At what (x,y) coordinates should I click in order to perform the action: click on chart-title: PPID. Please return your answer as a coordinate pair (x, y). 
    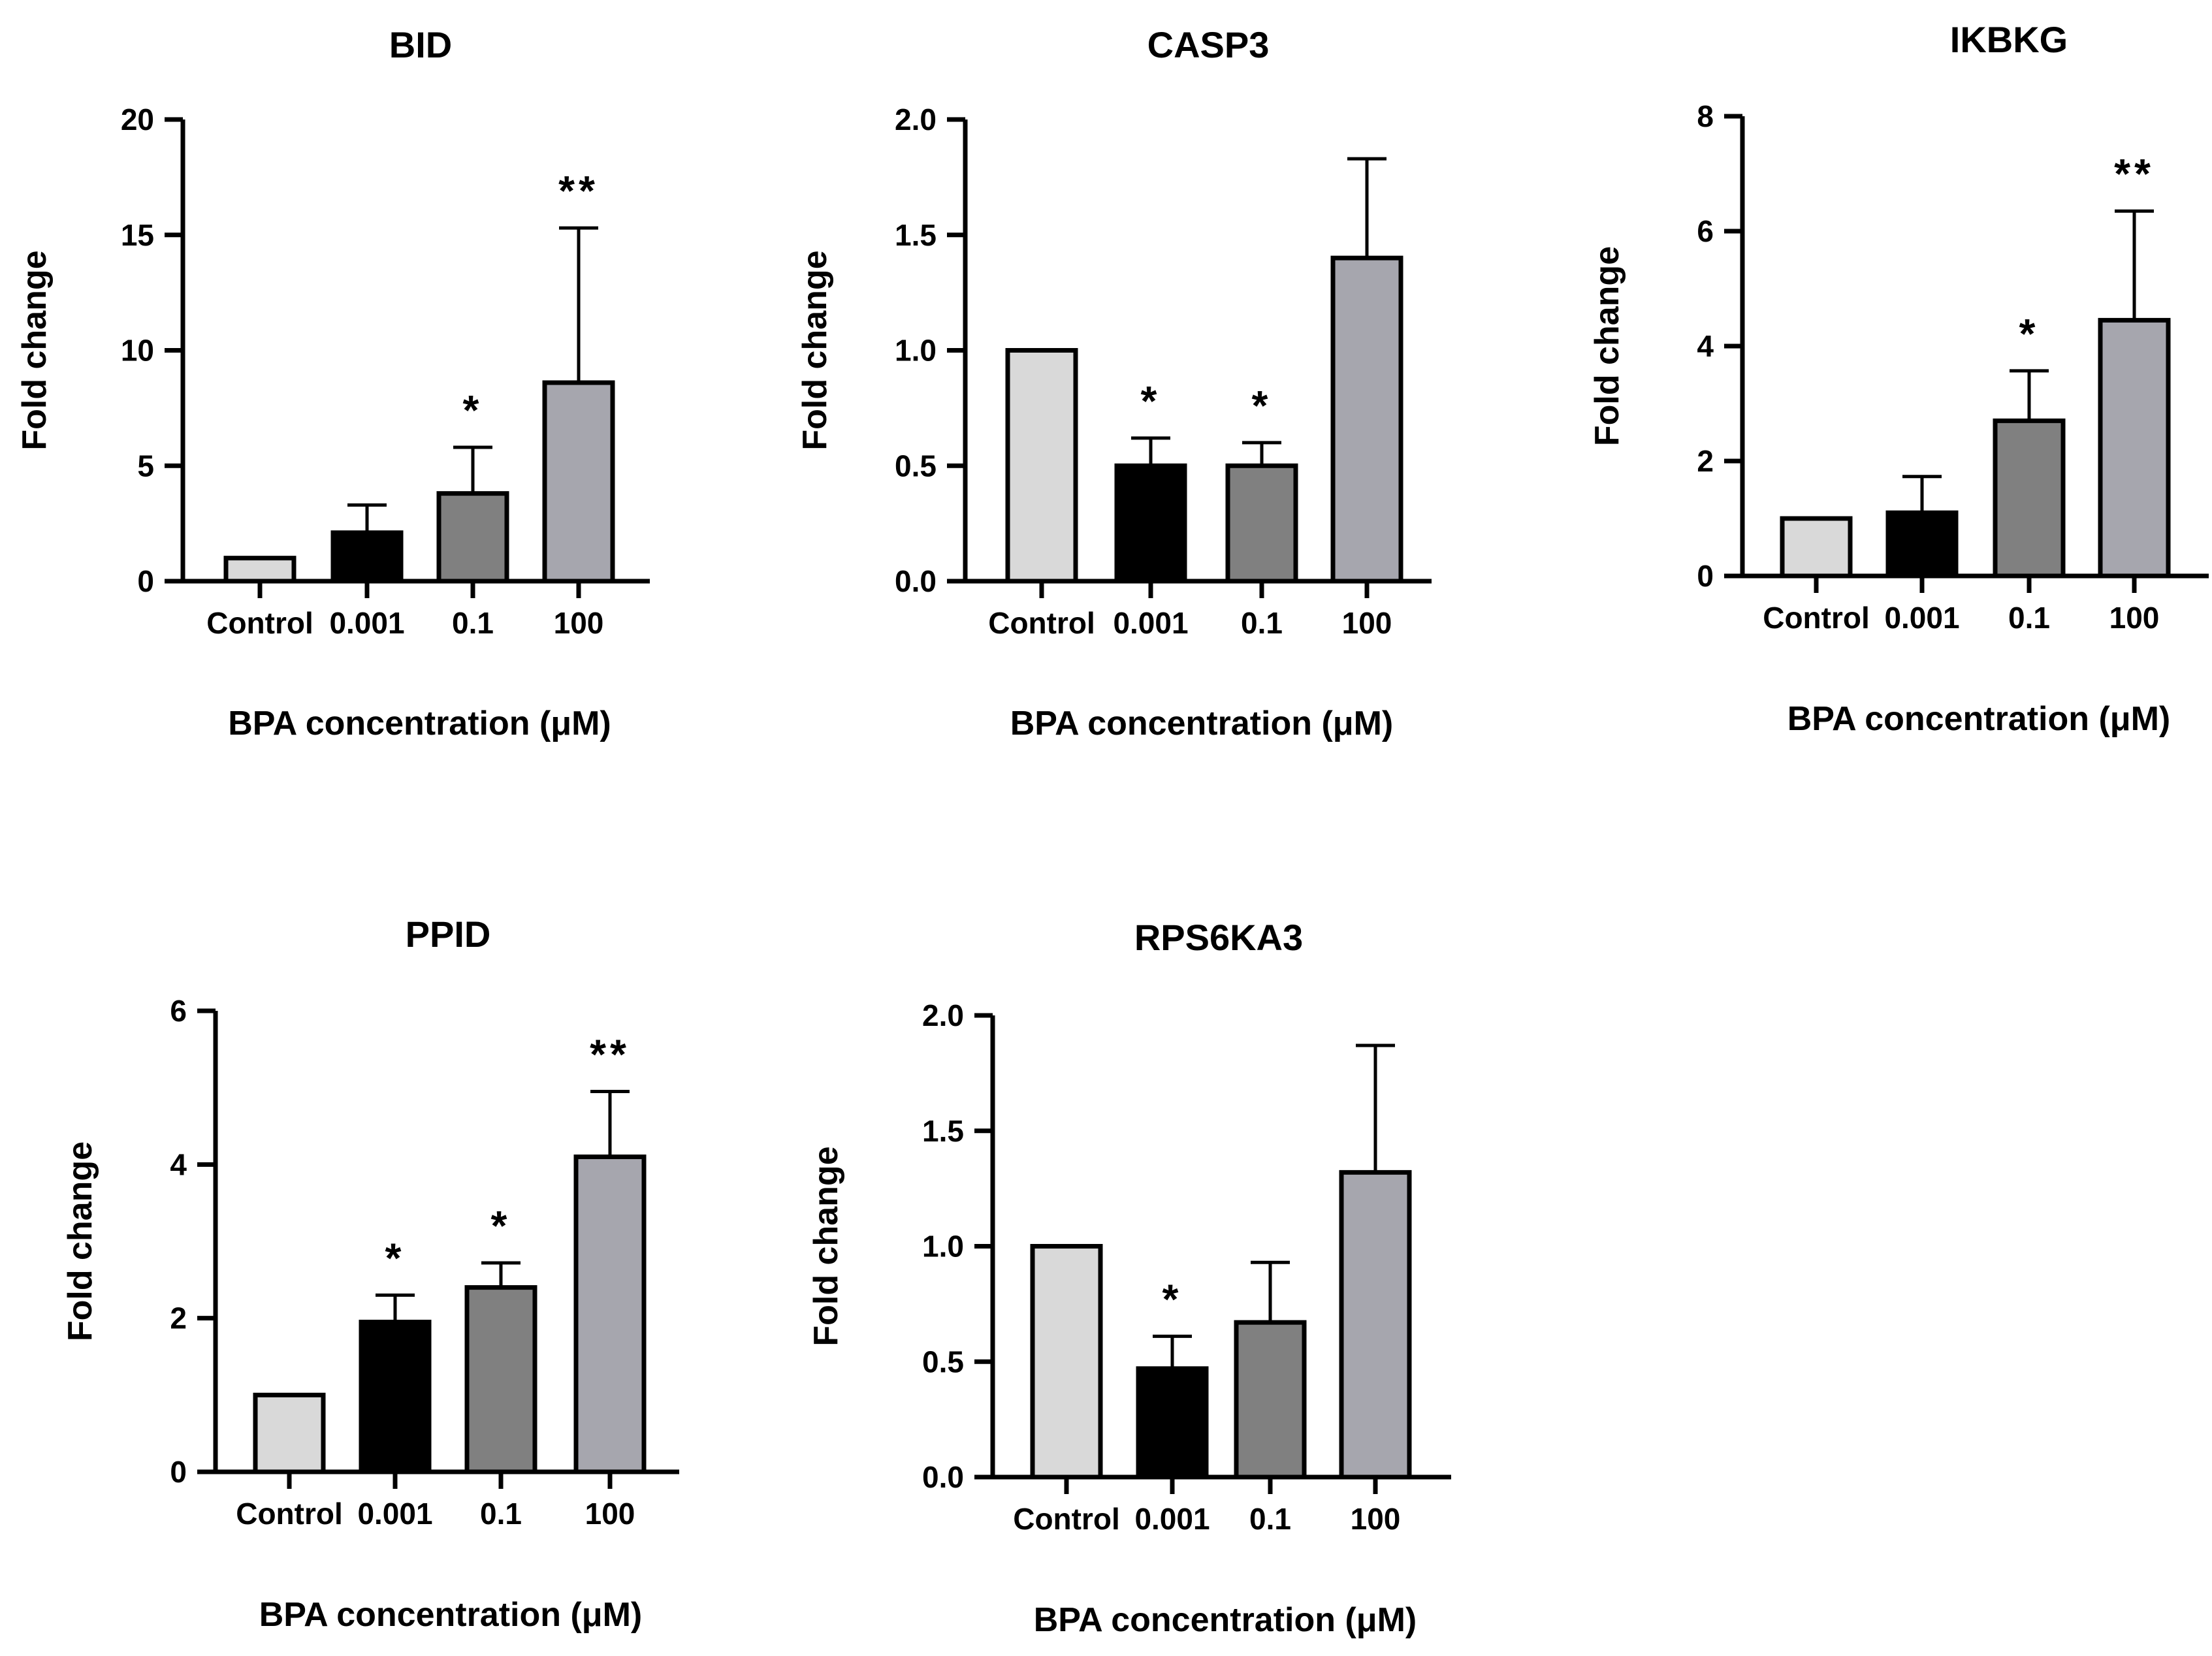
    Looking at the image, I should click on (448, 935).